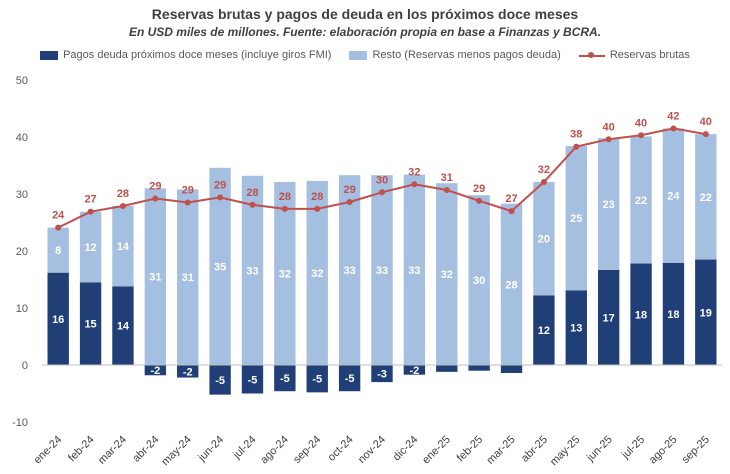 The image size is (730, 474). I want to click on data-label-pagos: 13, so click(576, 329).